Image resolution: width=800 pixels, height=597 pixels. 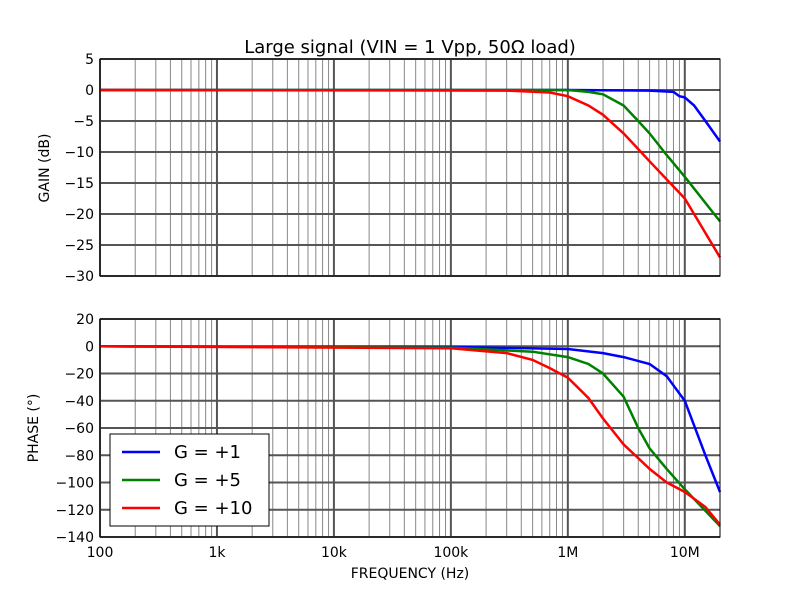 What do you see at coordinates (100, 553) in the screenshot?
I see `x-tick-label: 100` at bounding box center [100, 553].